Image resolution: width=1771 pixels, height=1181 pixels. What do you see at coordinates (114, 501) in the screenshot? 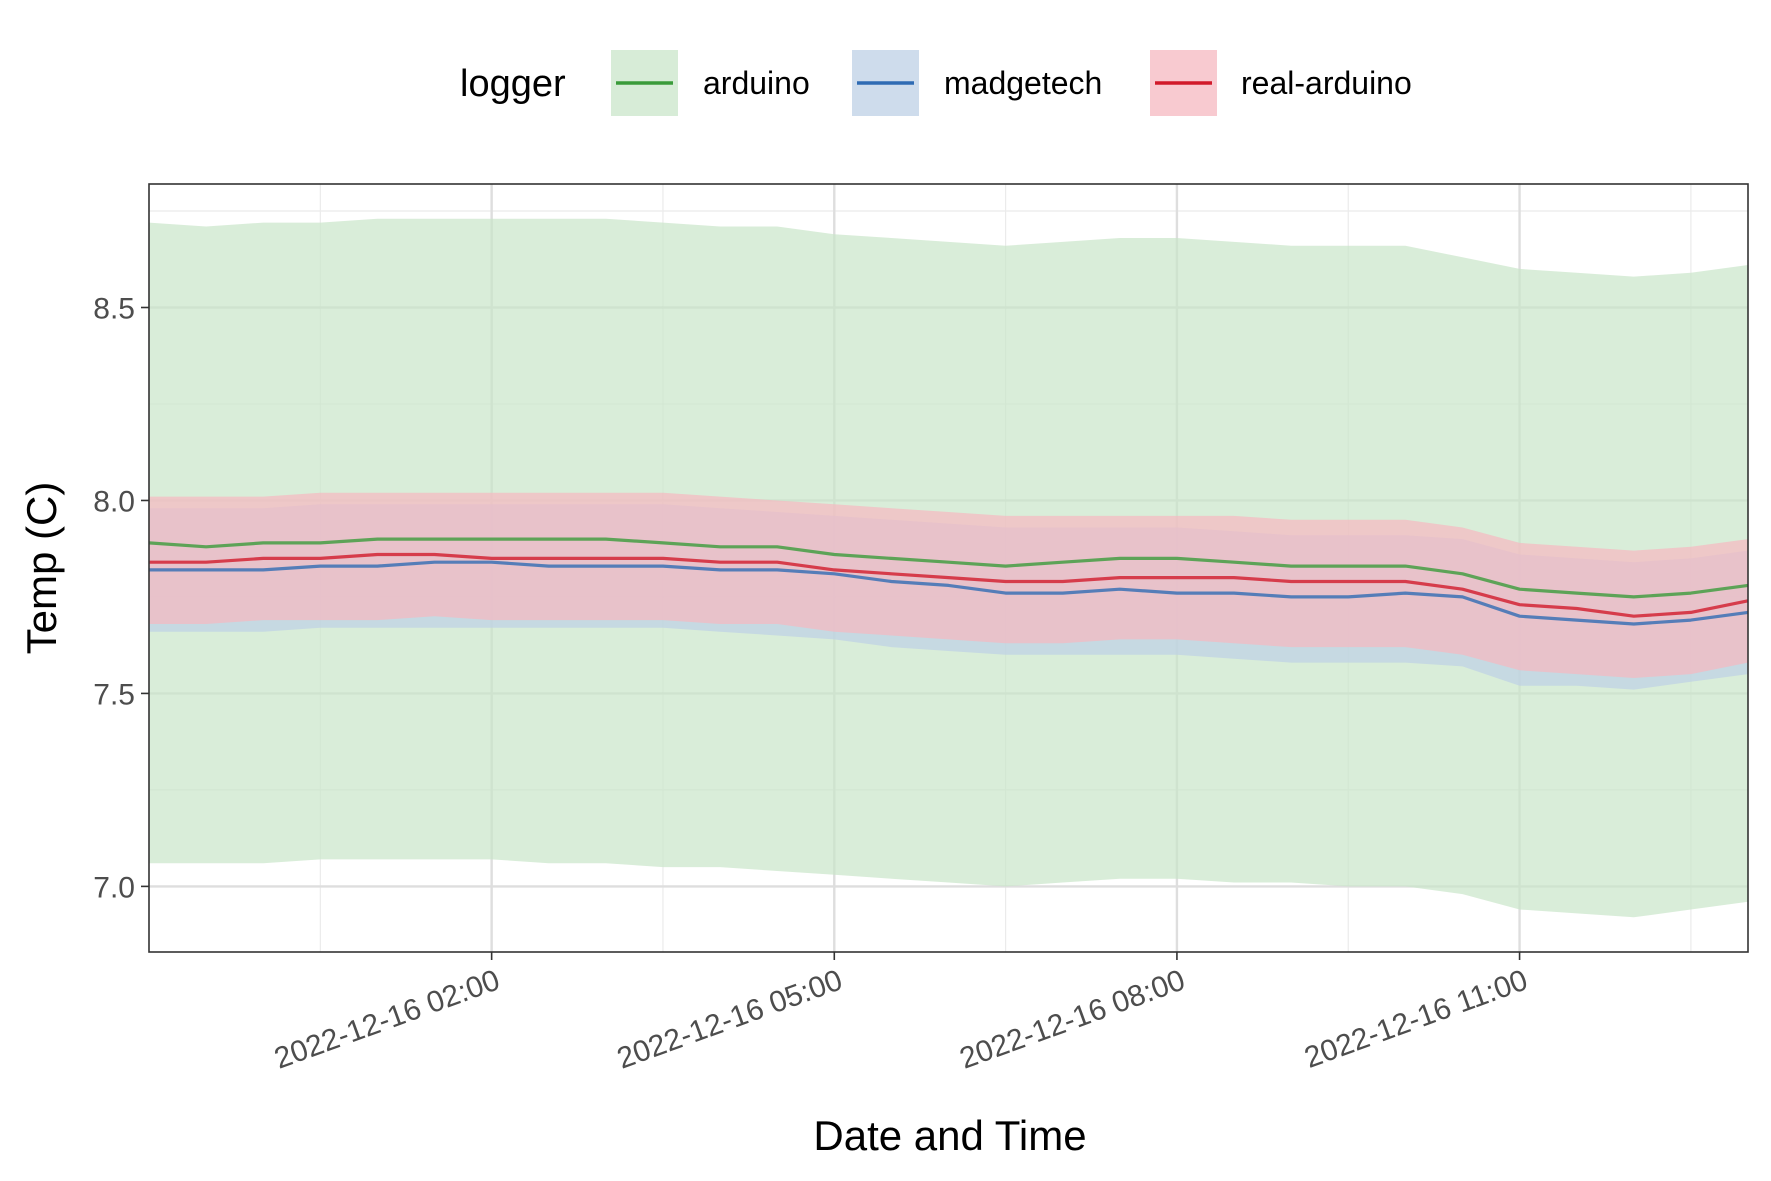
I see `y-tick-label: 8.0` at bounding box center [114, 501].